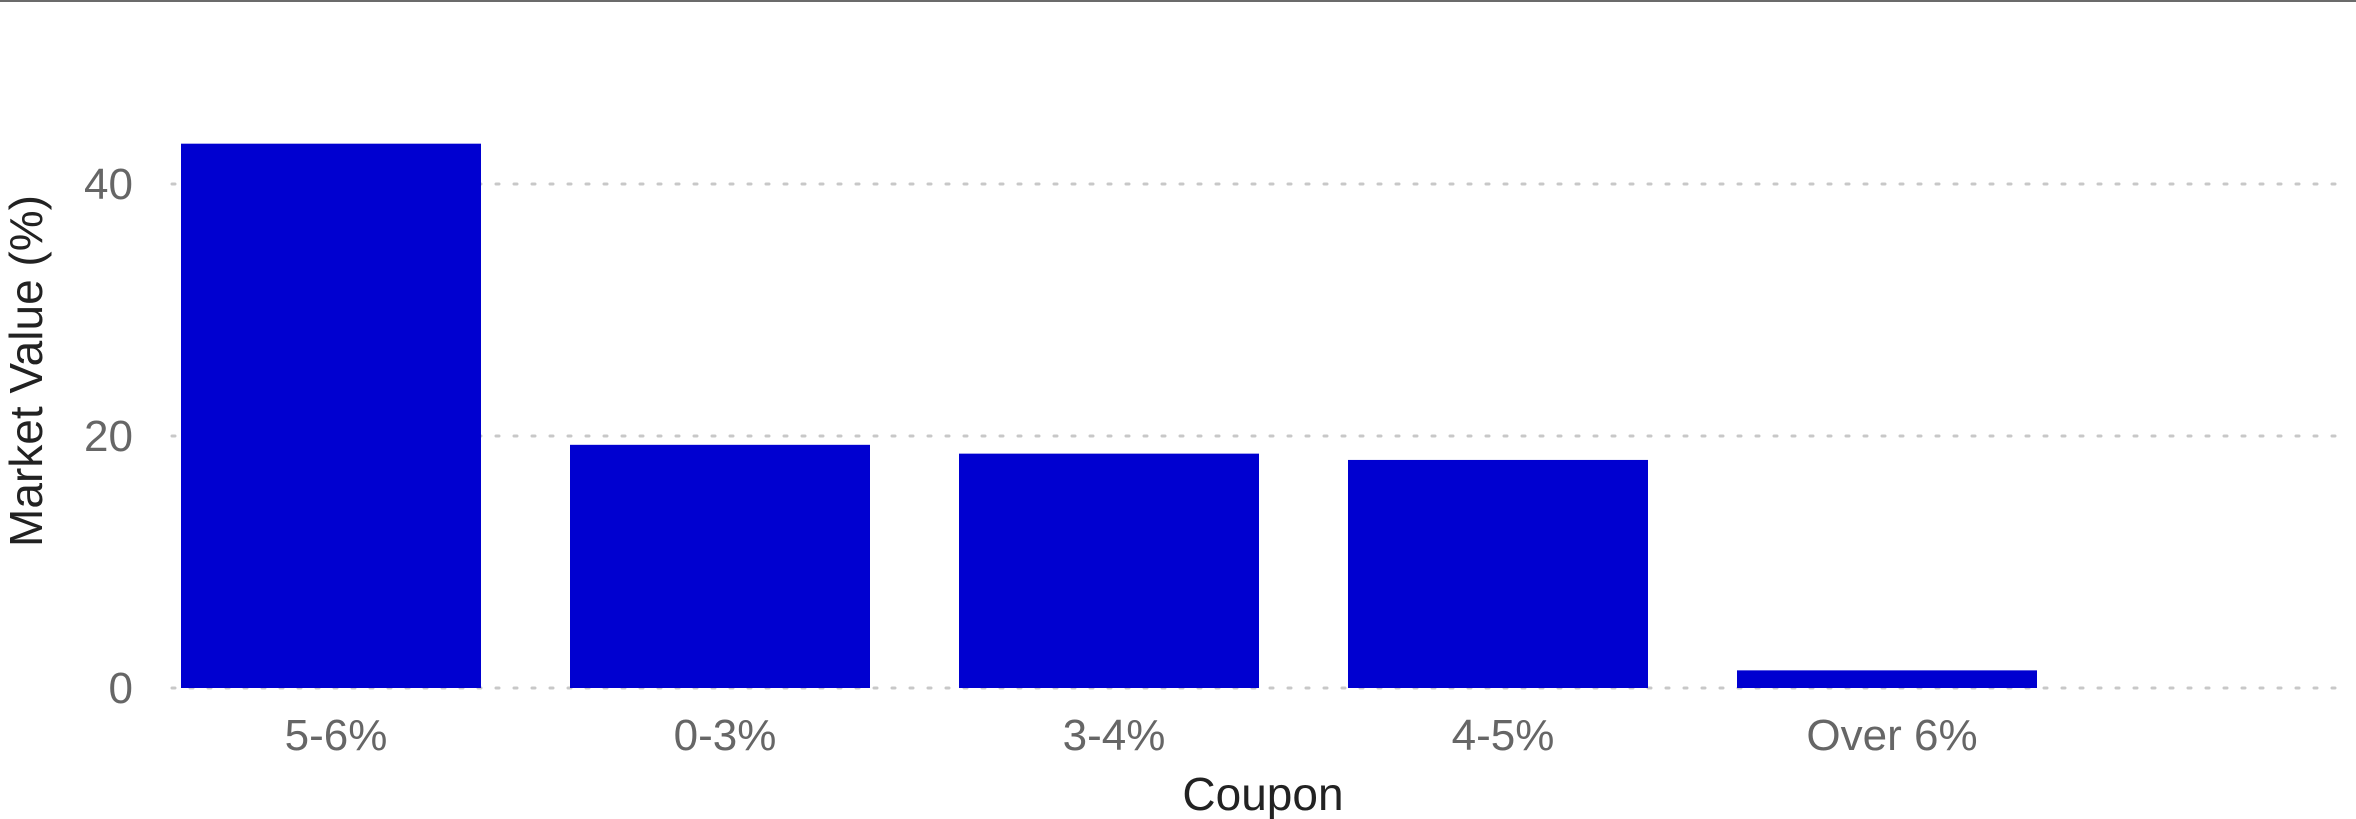  Describe the element at coordinates (1178, 1) in the screenshot. I see `top-border` at that location.